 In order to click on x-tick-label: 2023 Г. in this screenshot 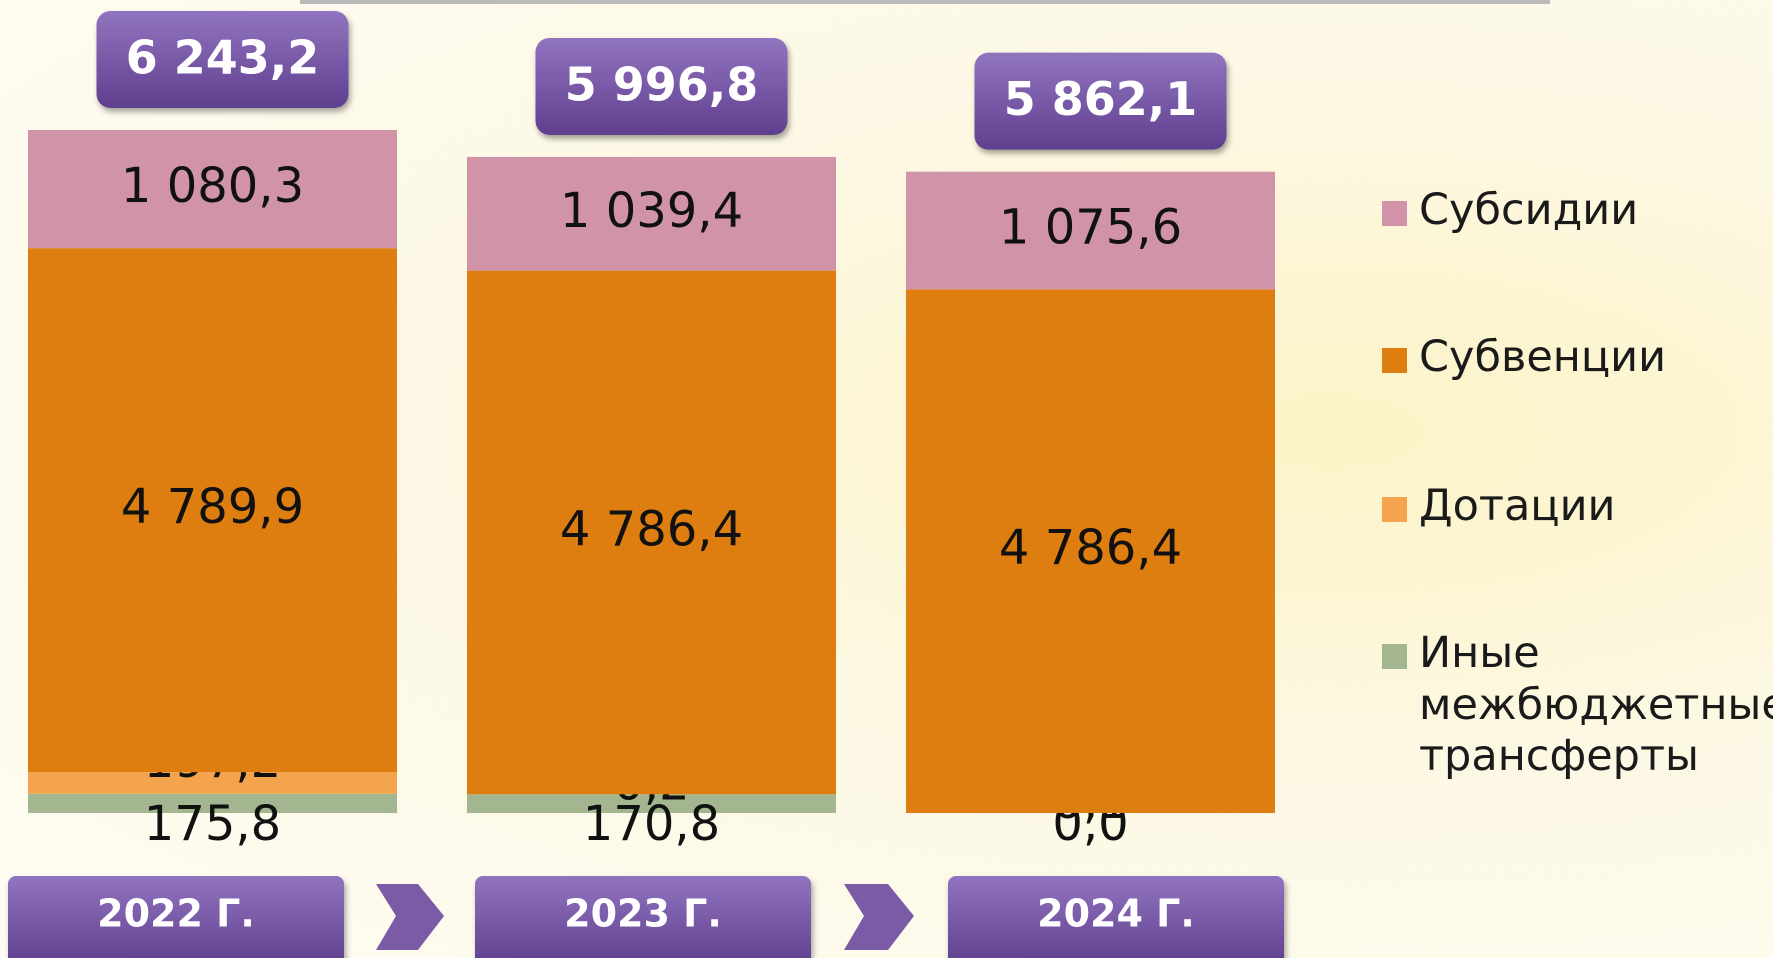, I will do `click(643, 914)`.